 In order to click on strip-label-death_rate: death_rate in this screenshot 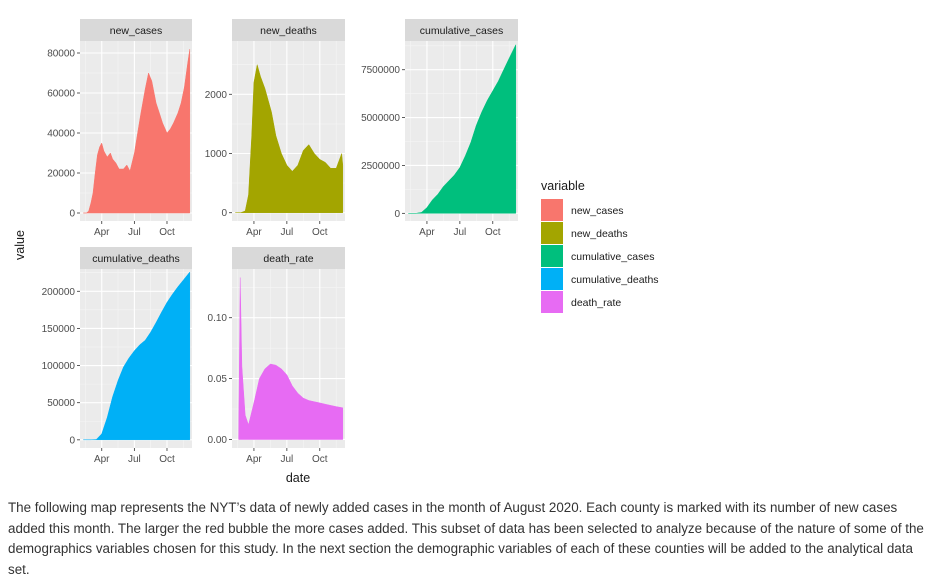, I will do `click(288, 259)`.